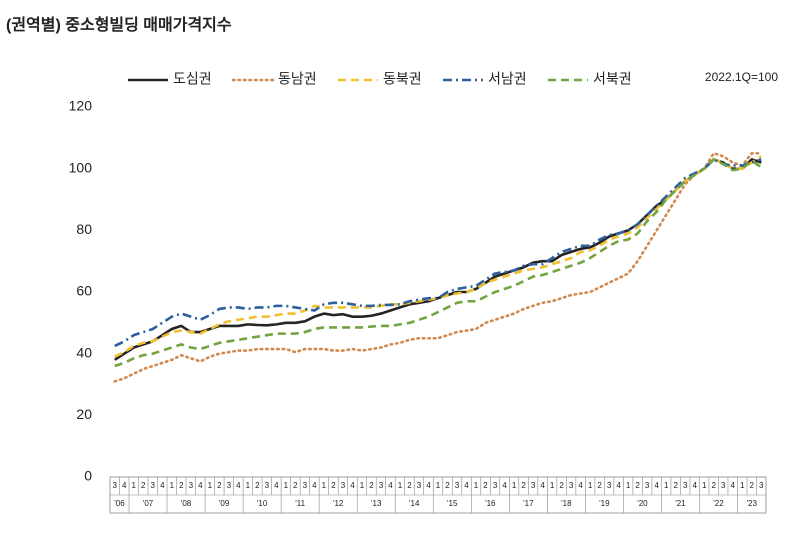 Image resolution: width=786 pixels, height=536 pixels. What do you see at coordinates (414, 503) in the screenshot?
I see `year-label: '14` at bounding box center [414, 503].